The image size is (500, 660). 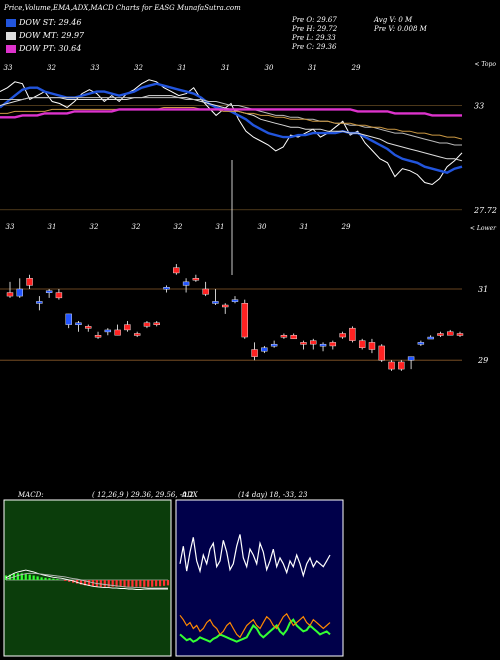 What do you see at coordinates (262, 227) in the screenshot?
I see `ema-bottom-date-label: 30` at bounding box center [262, 227].